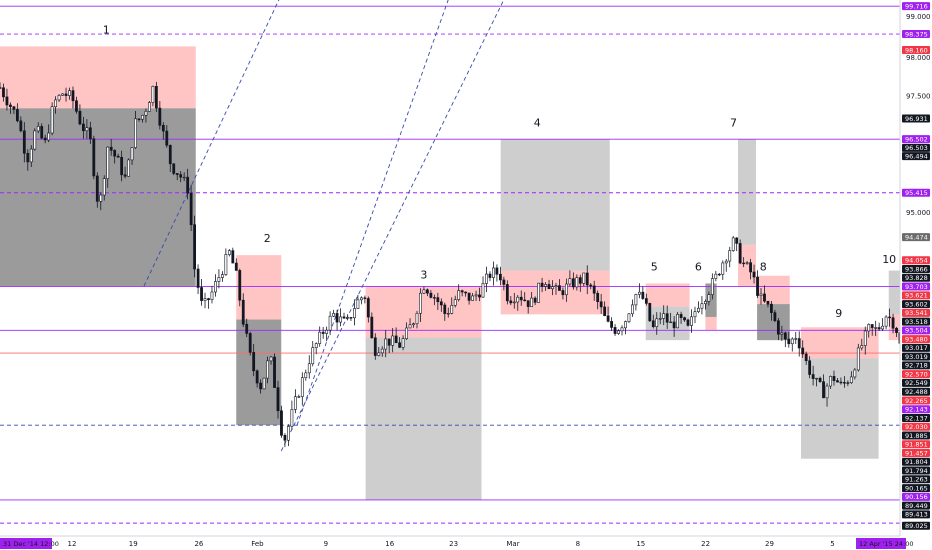  Describe the element at coordinates (916, 488) in the screenshot. I see `price-label-text: 90.165` at that location.